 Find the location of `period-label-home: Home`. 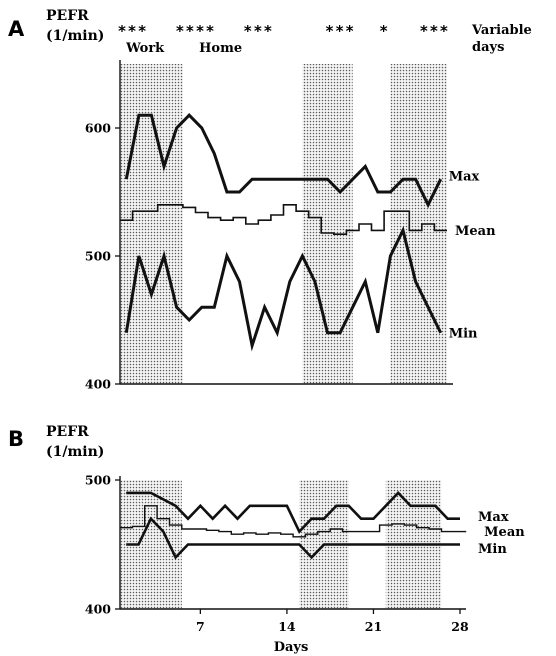

period-label-home: Home is located at coordinates (220, 48).